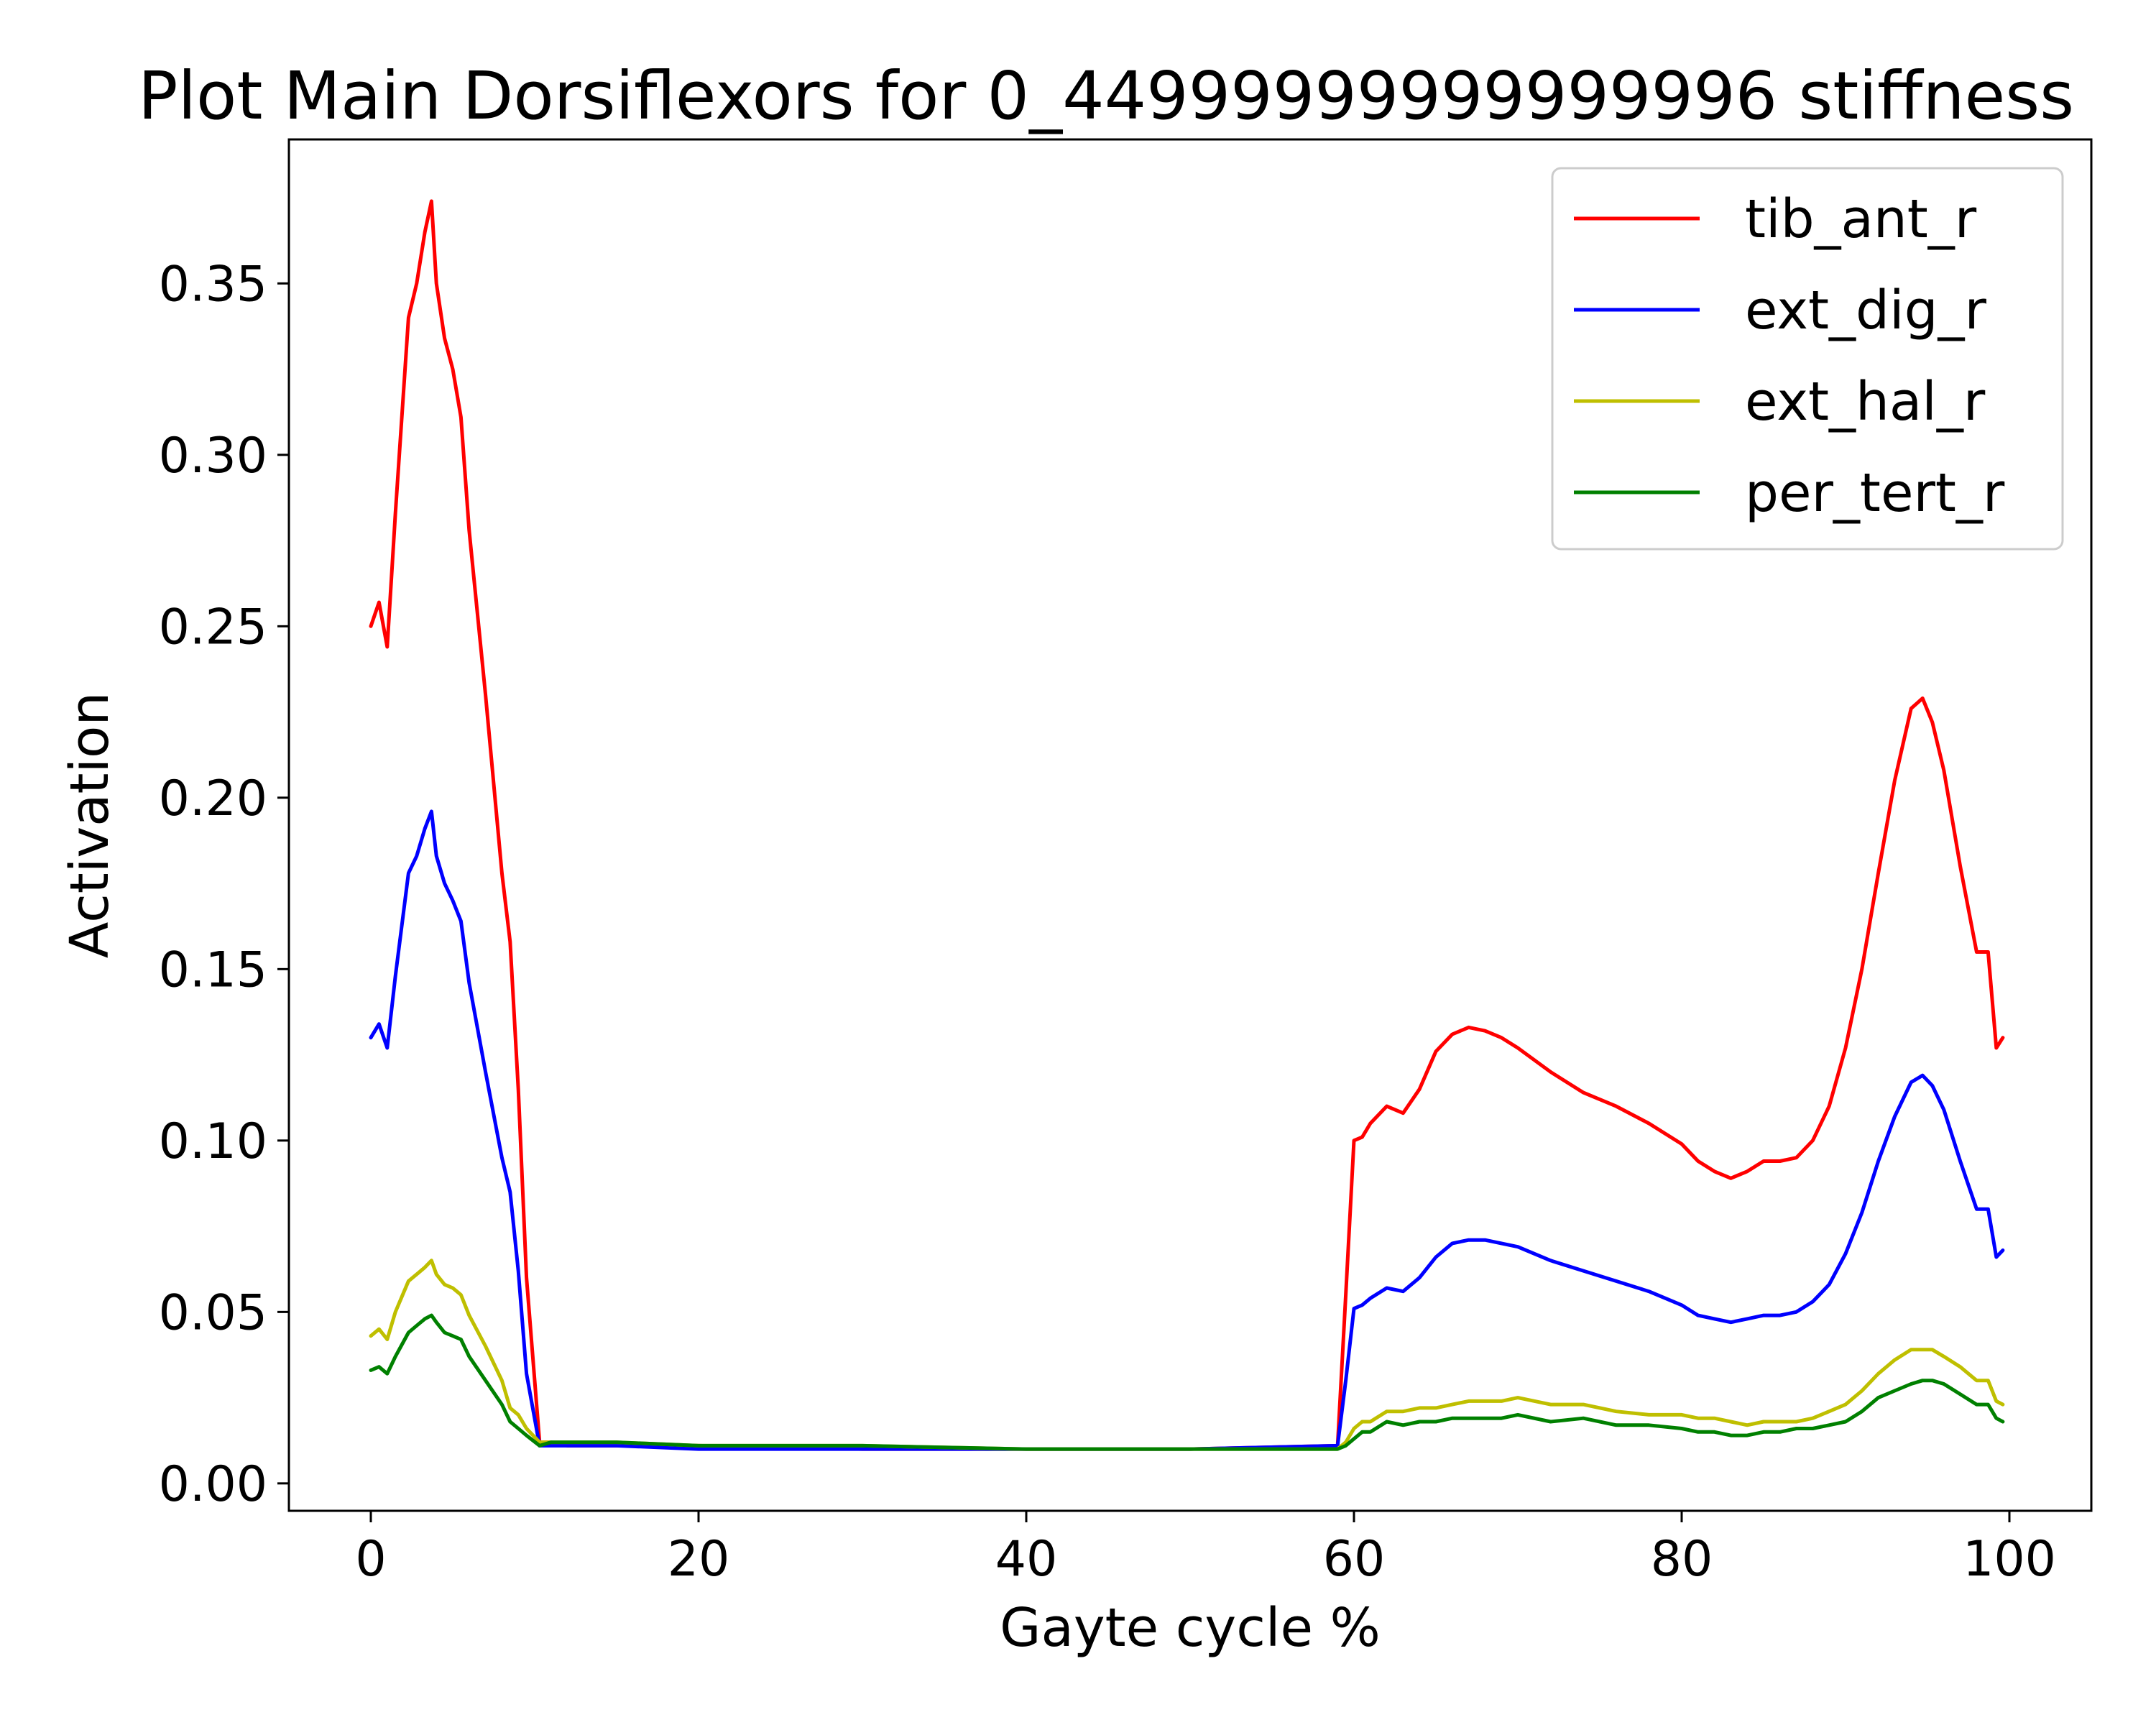 The image size is (2156, 1725). What do you see at coordinates (213, 627) in the screenshot?
I see `y-tick-label: 0.25` at bounding box center [213, 627].